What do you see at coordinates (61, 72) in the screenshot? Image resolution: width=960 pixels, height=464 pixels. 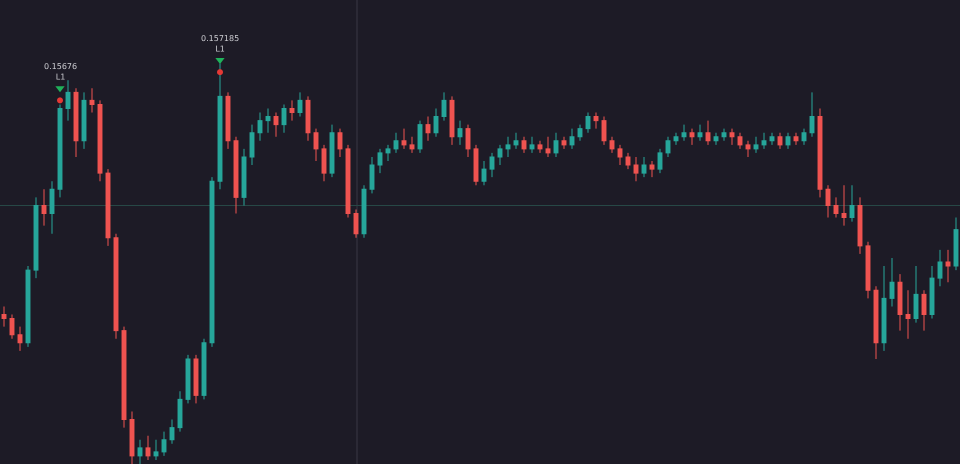 I see `annotation: 0.15676 L1` at bounding box center [61, 72].